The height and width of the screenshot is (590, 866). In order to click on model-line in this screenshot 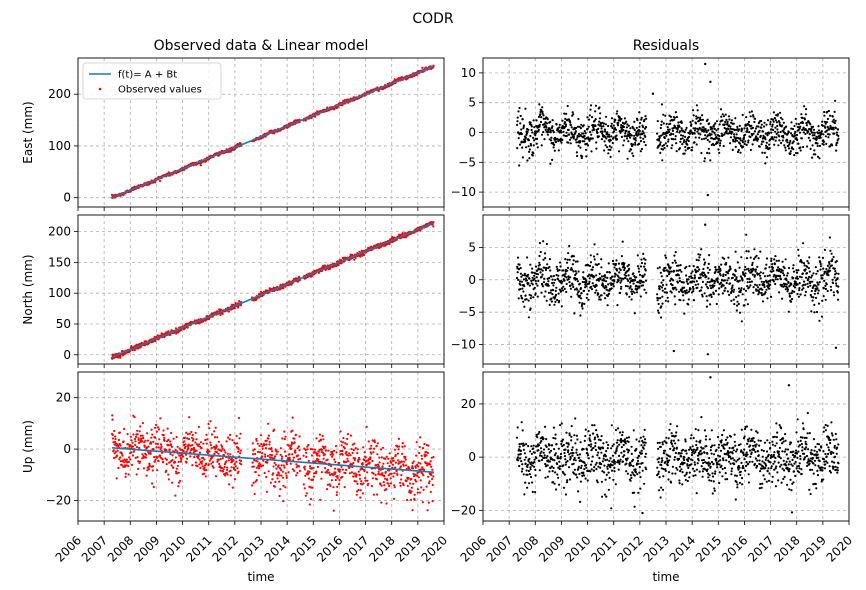, I will do `click(272, 132)`.